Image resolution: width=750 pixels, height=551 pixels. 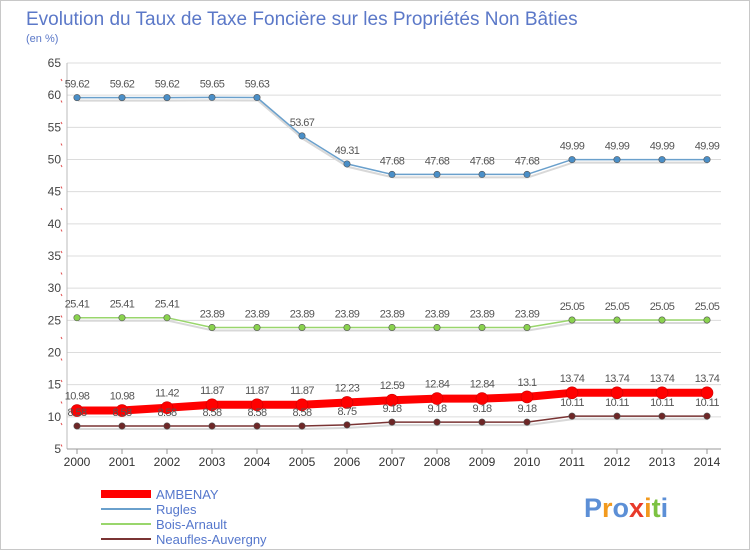 I want to click on data-label: 13.74, so click(x=707, y=379).